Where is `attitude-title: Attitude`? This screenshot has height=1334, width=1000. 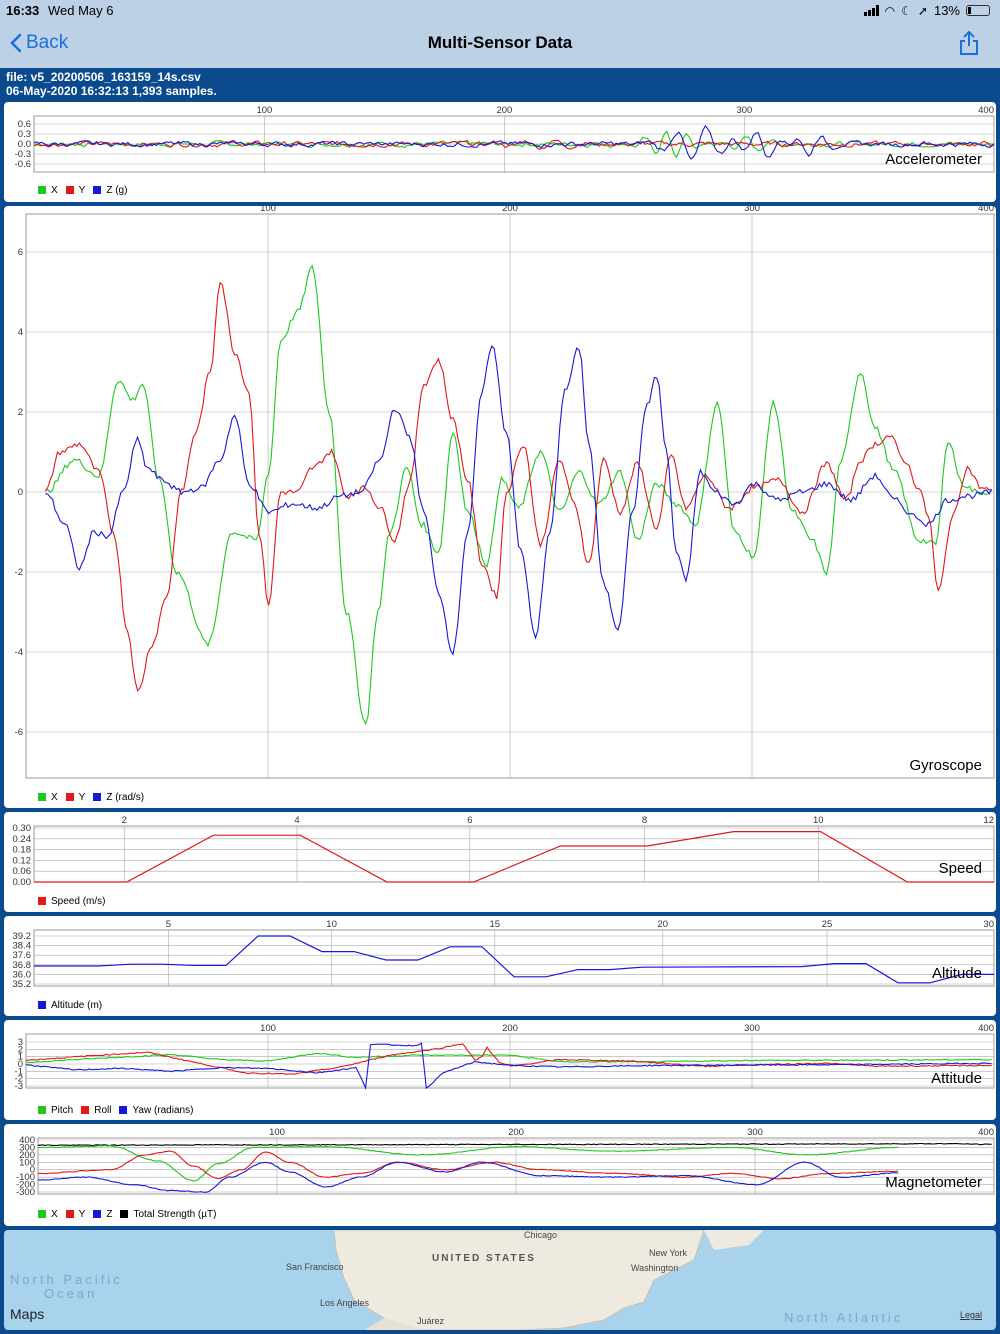
attitude-title: Attitude is located at coordinates (956, 1078).